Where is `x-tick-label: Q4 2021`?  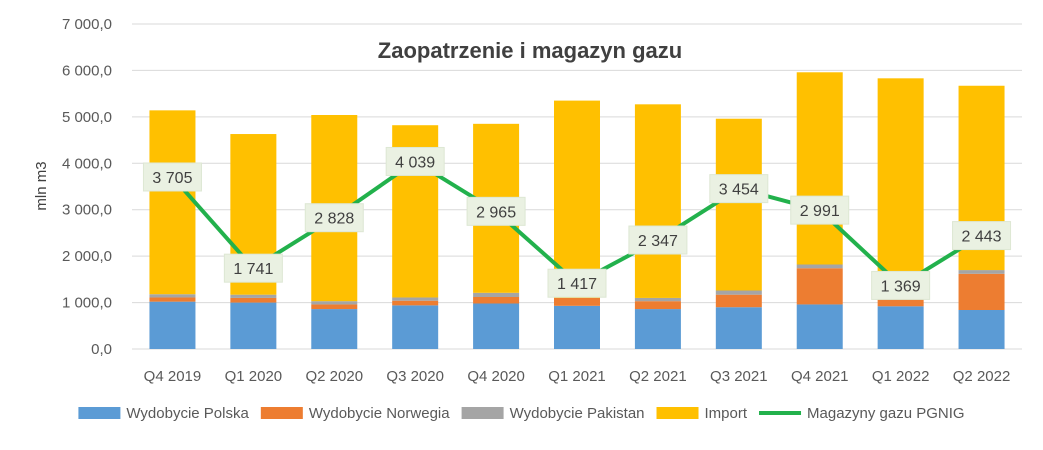
x-tick-label: Q4 2021 is located at coordinates (820, 376).